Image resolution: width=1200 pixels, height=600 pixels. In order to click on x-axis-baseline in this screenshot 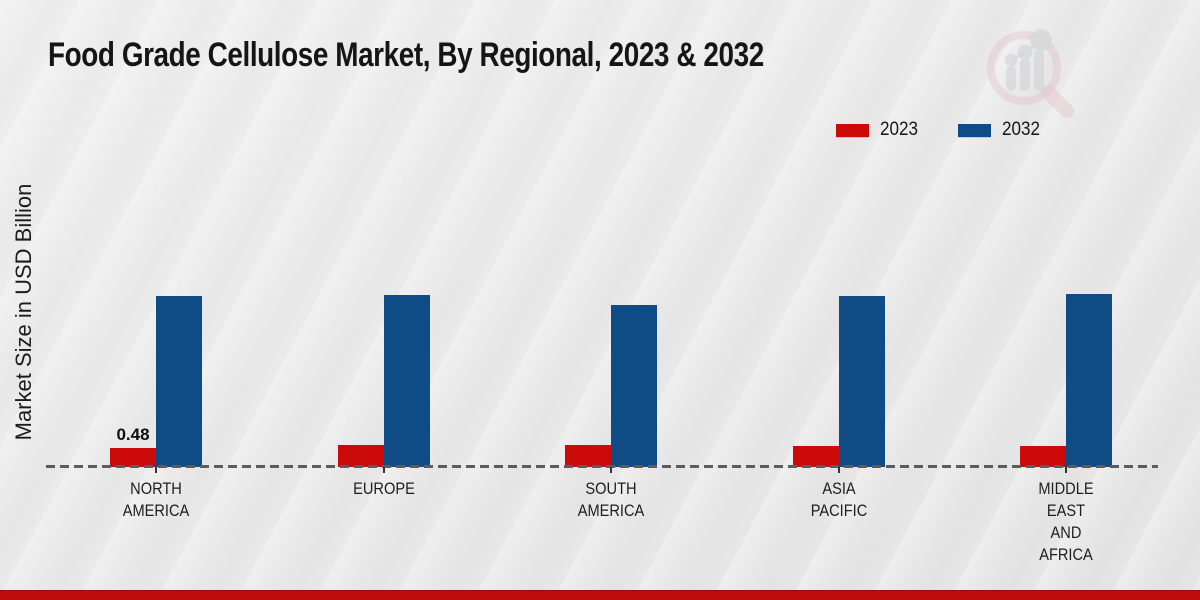, I will do `click(602, 466)`.